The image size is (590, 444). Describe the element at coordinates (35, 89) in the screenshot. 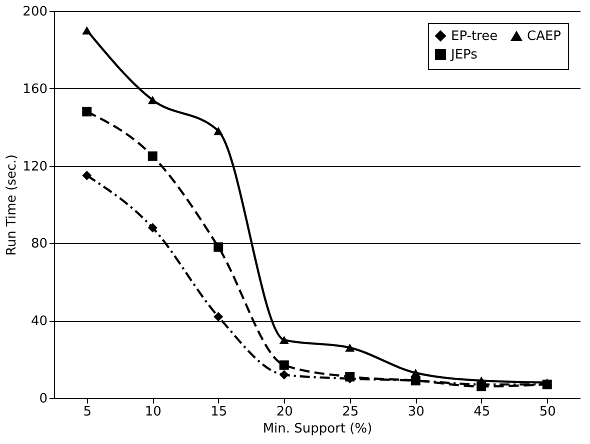

I see `y-tick-label: 160` at that location.